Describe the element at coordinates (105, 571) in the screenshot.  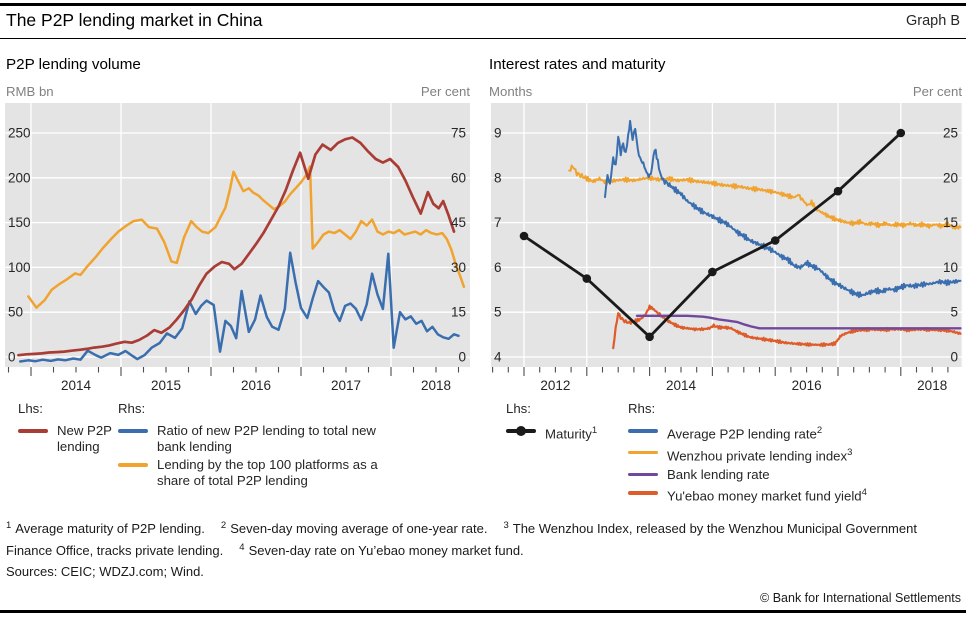
I see `sources: Sources: CEIC; WDZJ.com; Wind.` at that location.